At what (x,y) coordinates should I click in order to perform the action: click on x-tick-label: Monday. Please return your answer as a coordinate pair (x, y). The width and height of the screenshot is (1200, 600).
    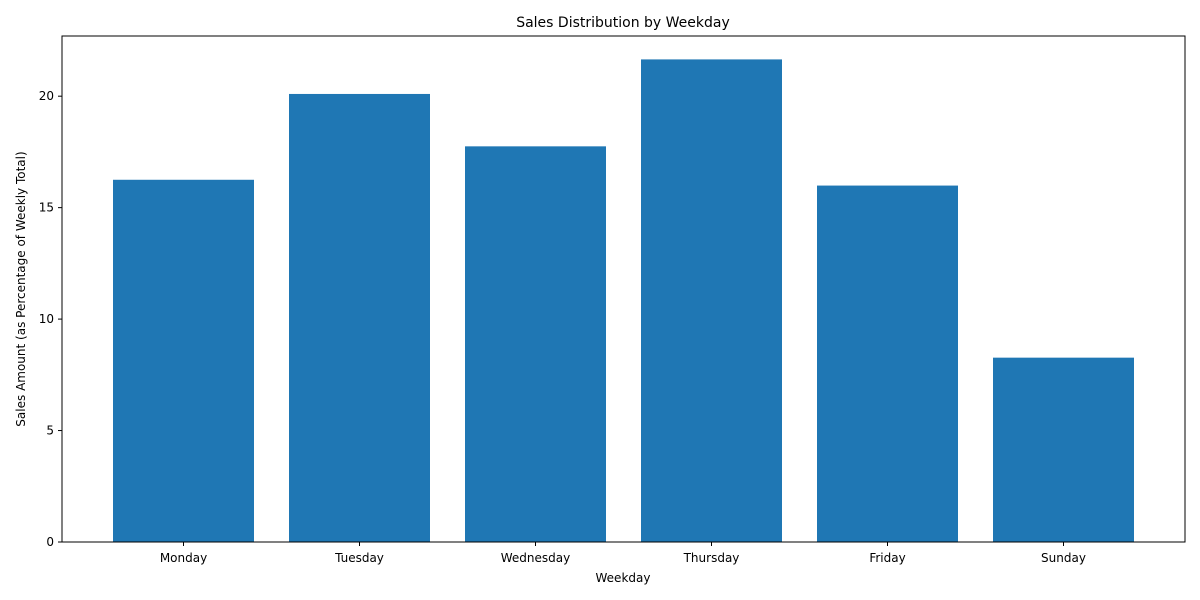
    Looking at the image, I should click on (183, 558).